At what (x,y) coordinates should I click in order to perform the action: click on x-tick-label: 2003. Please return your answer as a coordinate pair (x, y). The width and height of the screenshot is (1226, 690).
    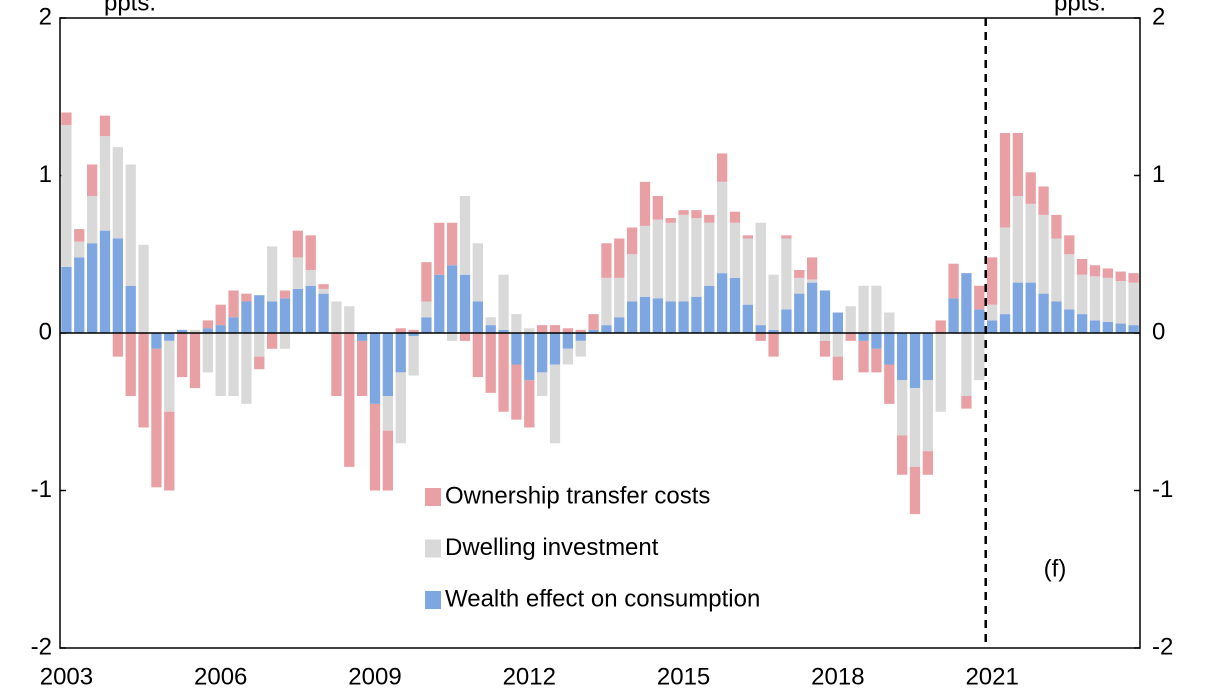
    Looking at the image, I should click on (66, 676).